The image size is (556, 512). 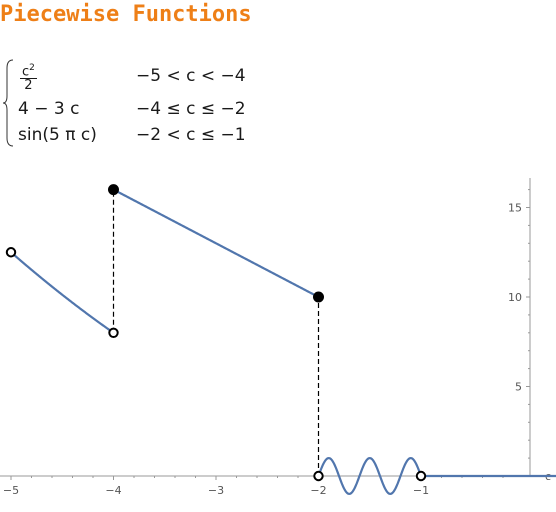 I want to click on page-title: Piecewise Functions, so click(x=126, y=14).